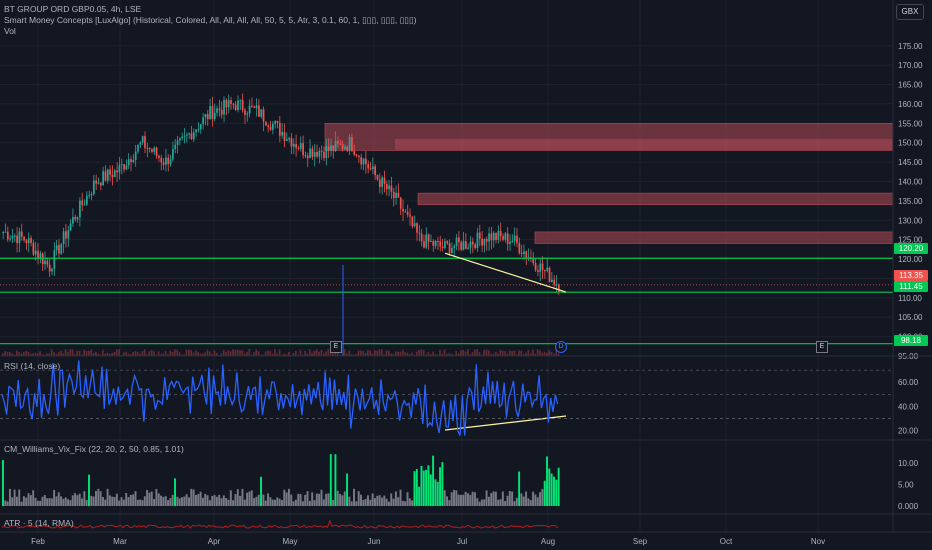 The height and width of the screenshot is (550, 932). What do you see at coordinates (822, 347) in the screenshot?
I see `earnings-marker-2: E` at bounding box center [822, 347].